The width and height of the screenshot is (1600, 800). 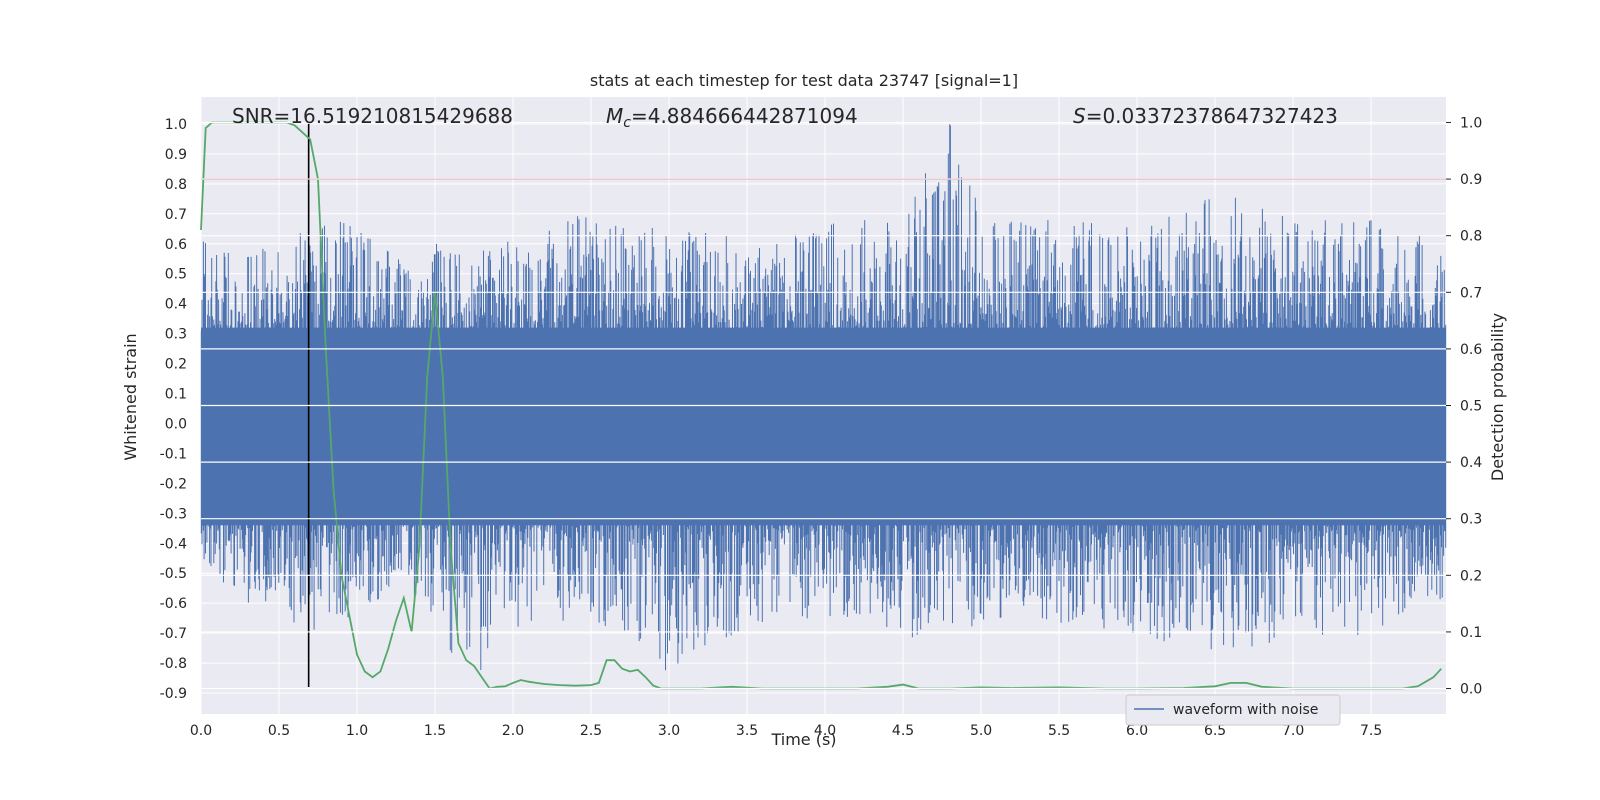 I want to click on y-left-tick-label: 0.6, so click(x=176, y=245).